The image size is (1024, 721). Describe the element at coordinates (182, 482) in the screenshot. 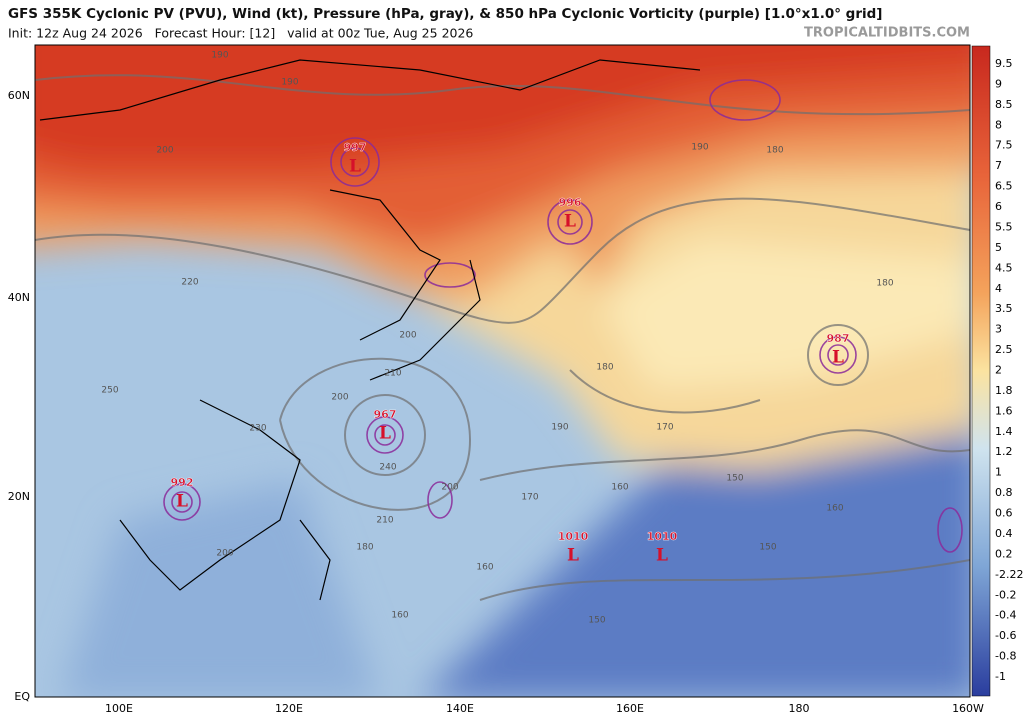

I see `low-pressure: 992` at that location.